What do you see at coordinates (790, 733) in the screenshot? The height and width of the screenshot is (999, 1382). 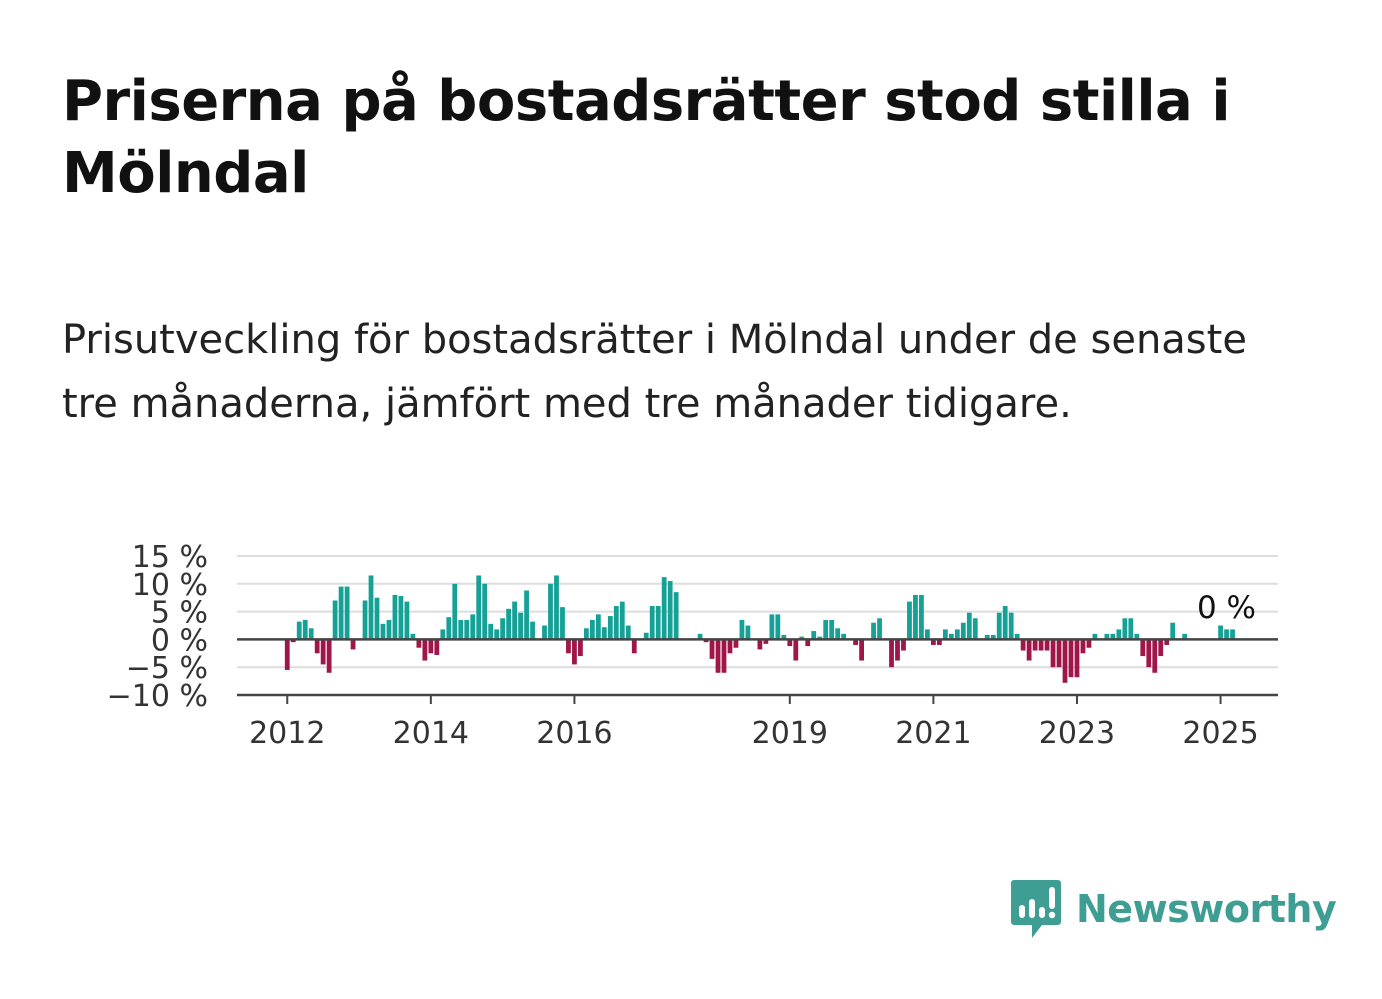 I see `x-tick-label: 2019` at bounding box center [790, 733].